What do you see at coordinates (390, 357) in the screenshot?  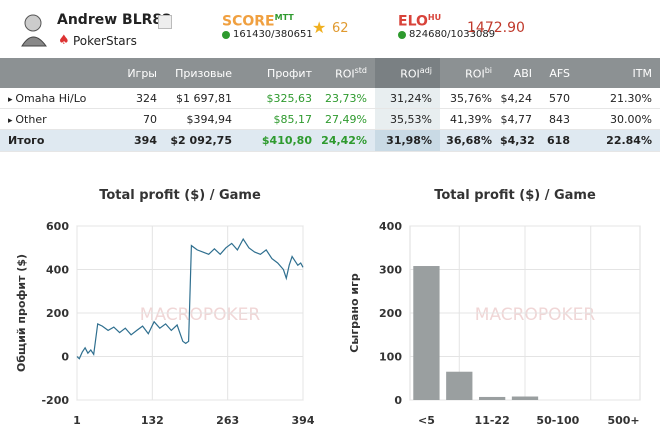 I see `y-tick-label: 100` at bounding box center [390, 357].